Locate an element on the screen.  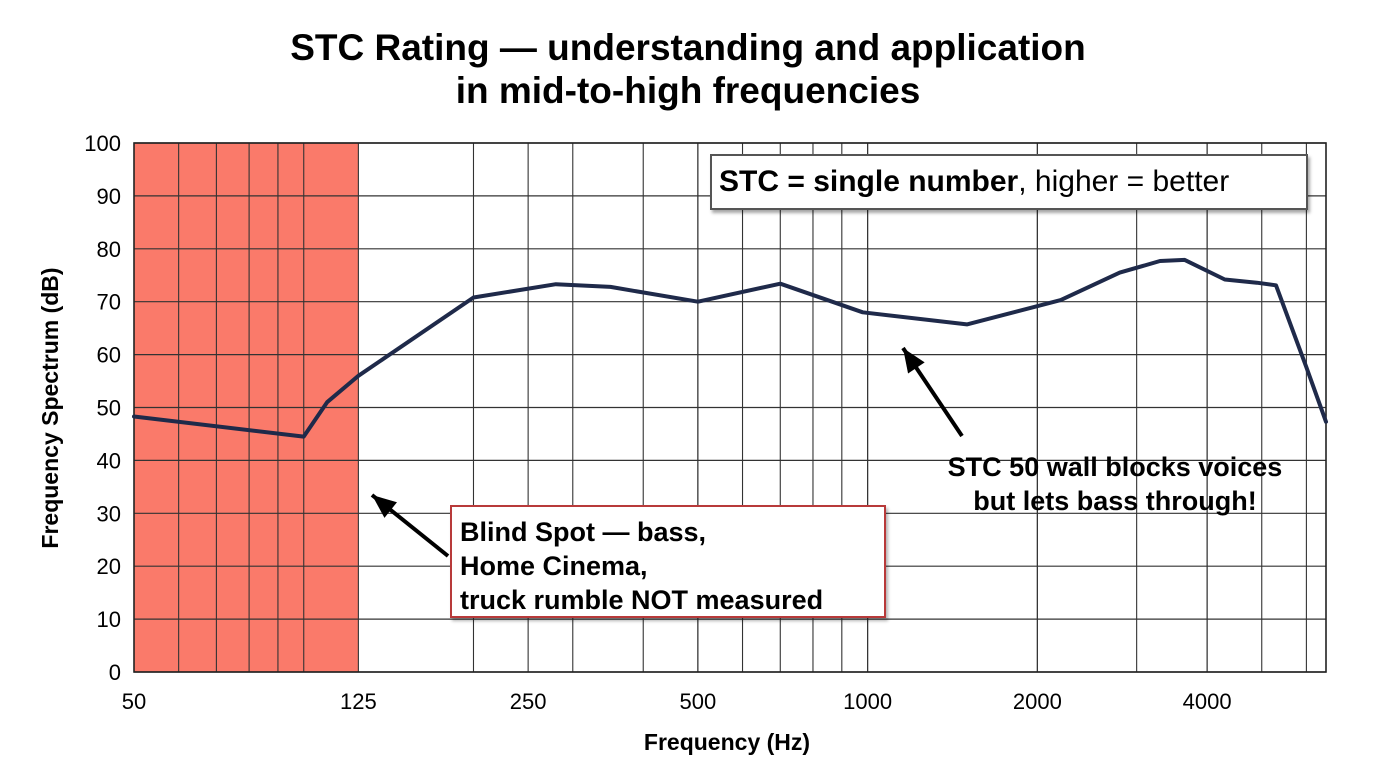
voice-note-line-2: but lets bass through! is located at coordinates (1115, 501).